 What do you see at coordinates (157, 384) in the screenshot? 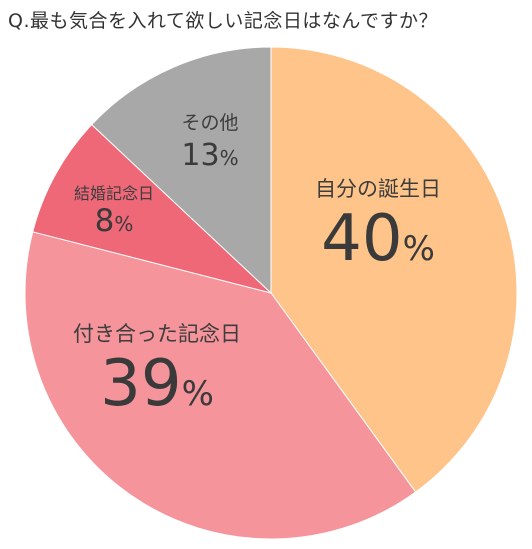
I see `label-value-slice-2: 39%` at bounding box center [157, 384].